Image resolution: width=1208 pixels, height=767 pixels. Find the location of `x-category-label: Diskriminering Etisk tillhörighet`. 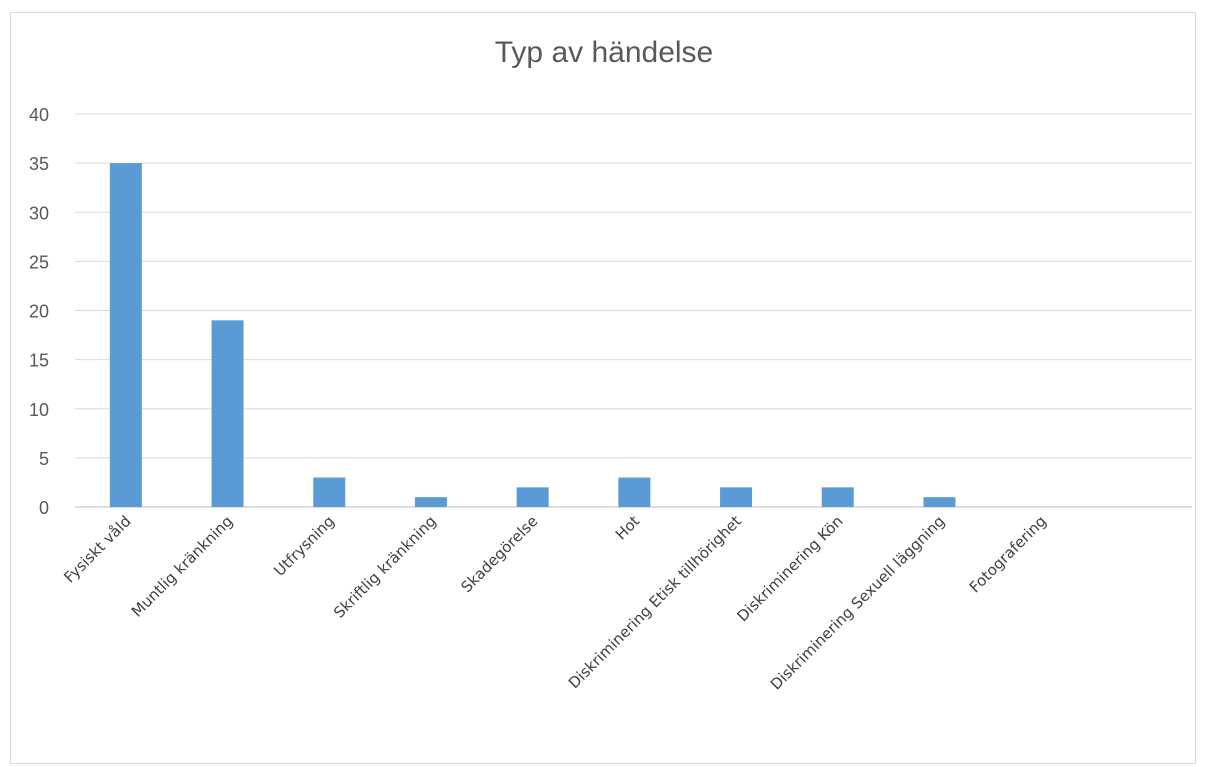

x-category-label: Diskriminering Etisk tillhörighet is located at coordinates (655, 602).